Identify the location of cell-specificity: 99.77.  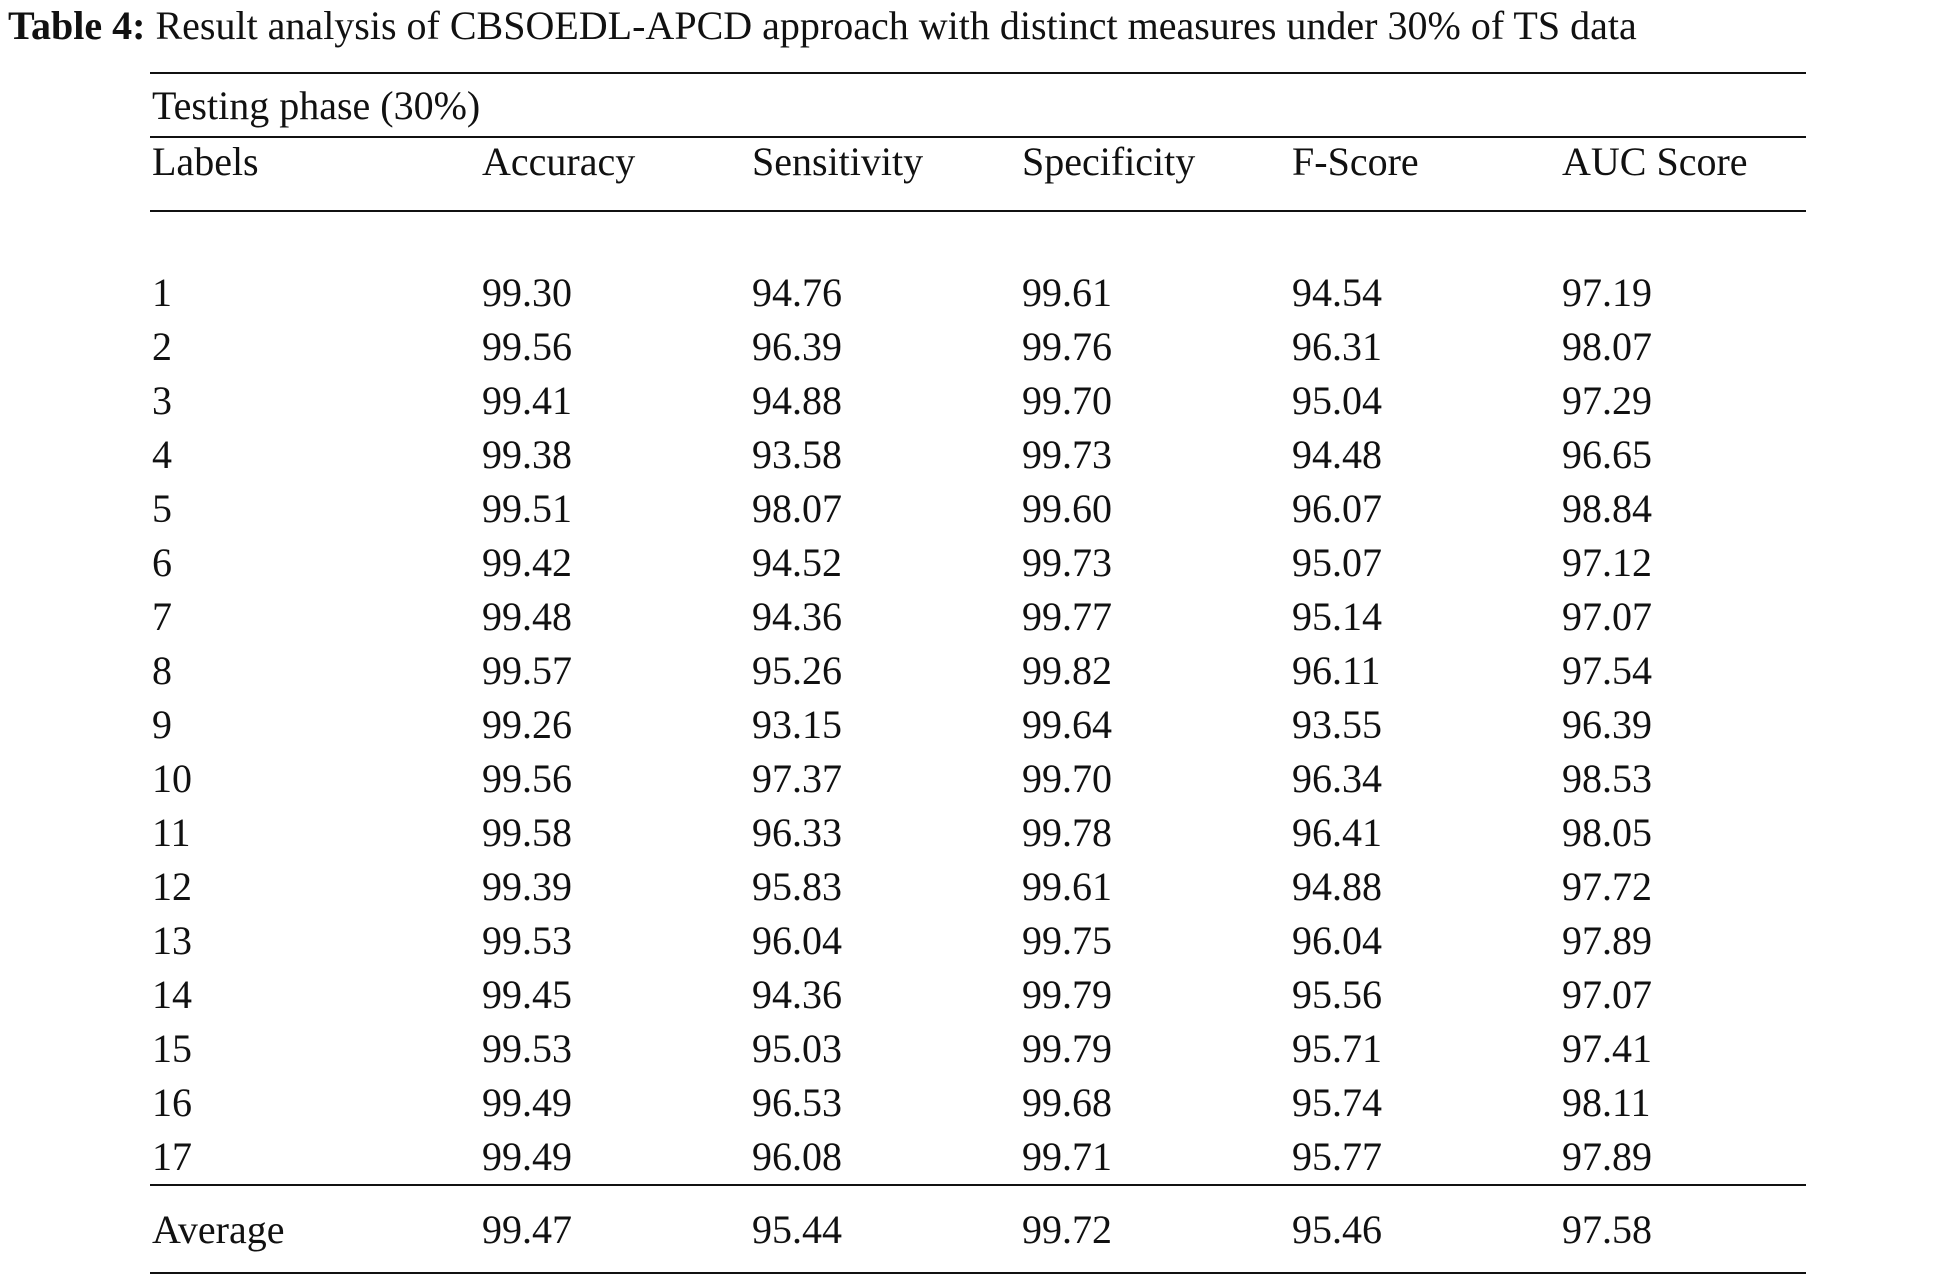
(1067, 616).